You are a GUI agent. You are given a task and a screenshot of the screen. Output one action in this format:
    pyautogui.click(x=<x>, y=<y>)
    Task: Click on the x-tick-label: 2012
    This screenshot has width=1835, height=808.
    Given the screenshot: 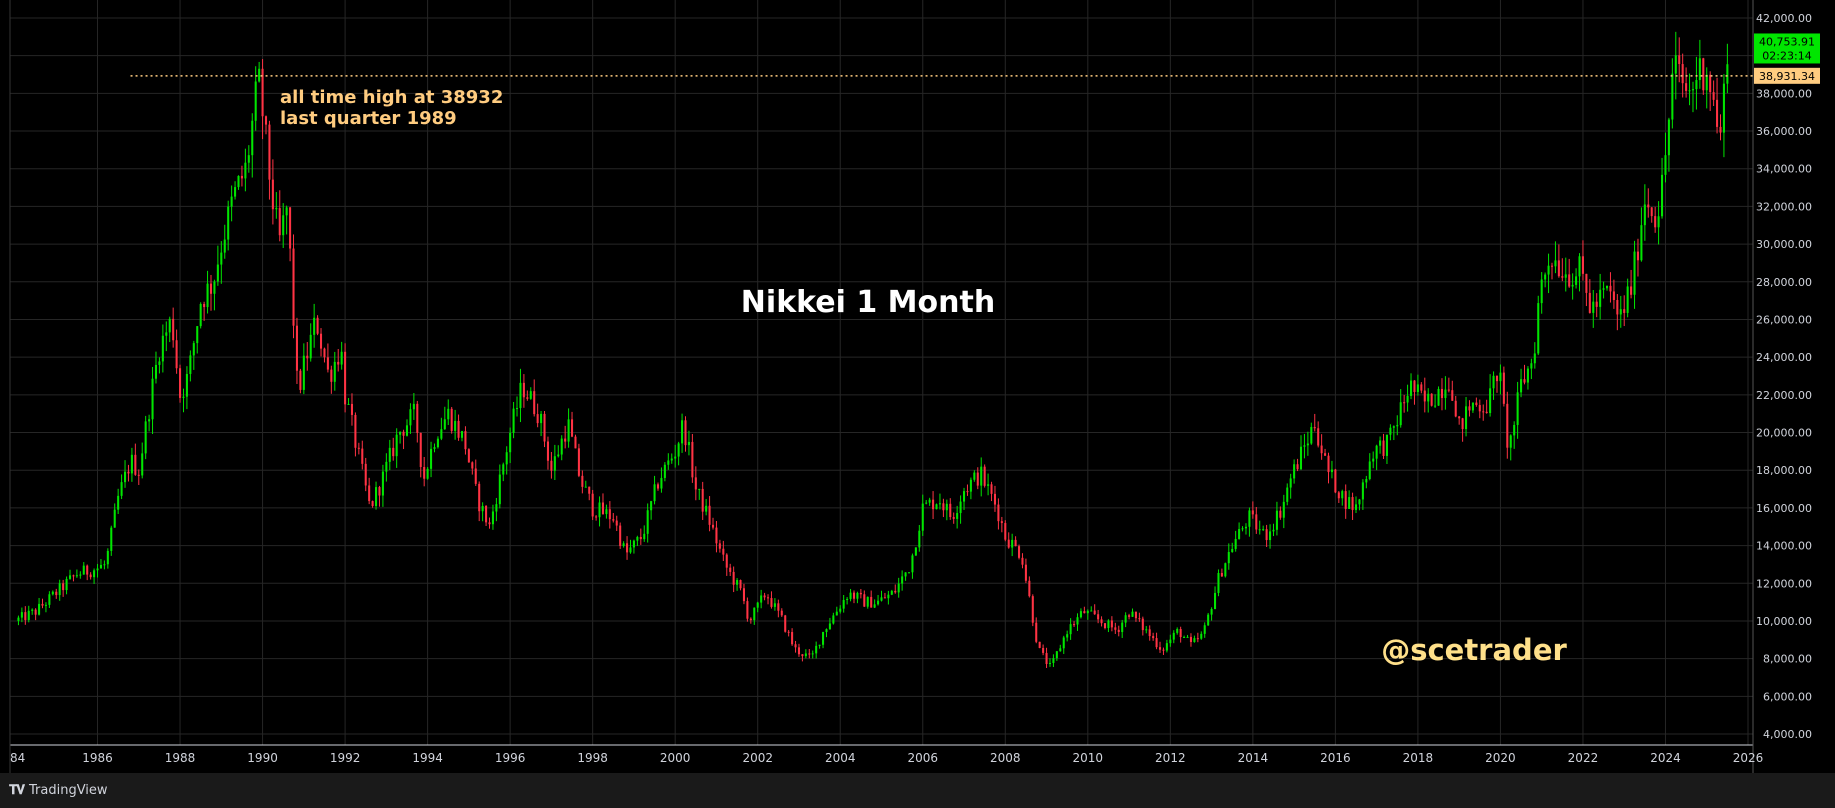 What is the action you would take?
    pyautogui.click(x=1170, y=758)
    